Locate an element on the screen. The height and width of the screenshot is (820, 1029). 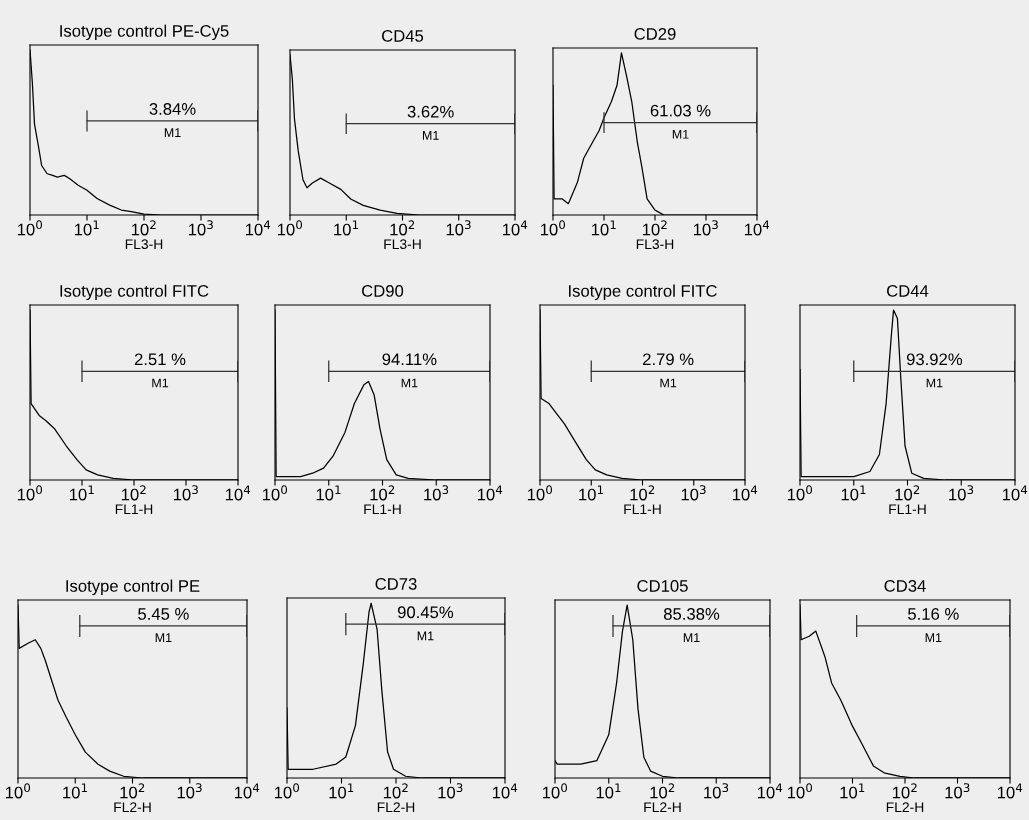
annotation: 5.16 % is located at coordinates (933, 614).